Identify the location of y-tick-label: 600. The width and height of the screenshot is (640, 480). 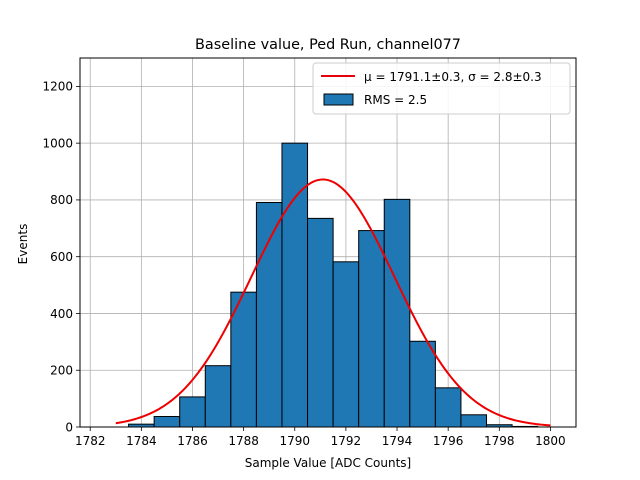
(61, 257).